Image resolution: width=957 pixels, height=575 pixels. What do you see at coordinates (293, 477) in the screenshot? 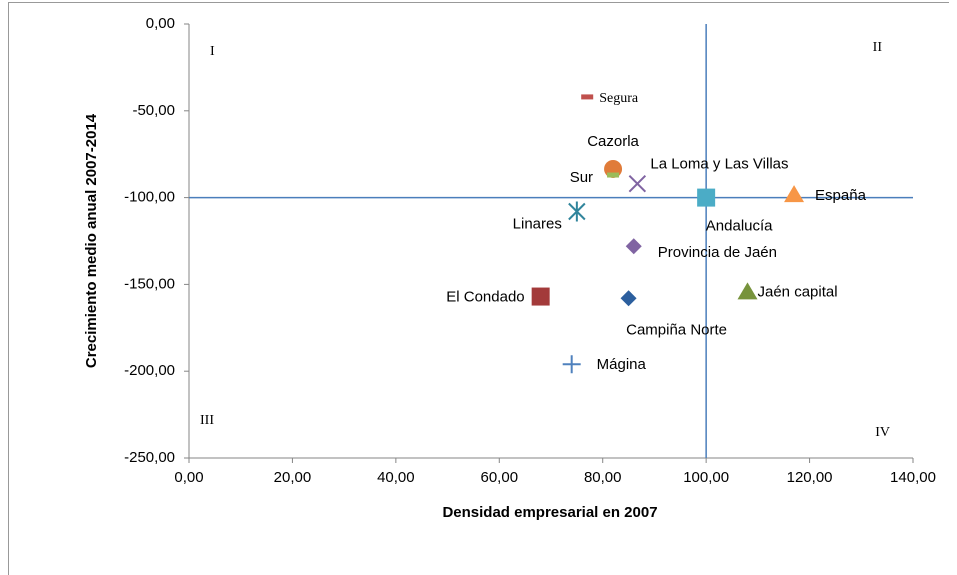
I see `x-tick-label: 20,00` at bounding box center [293, 477].